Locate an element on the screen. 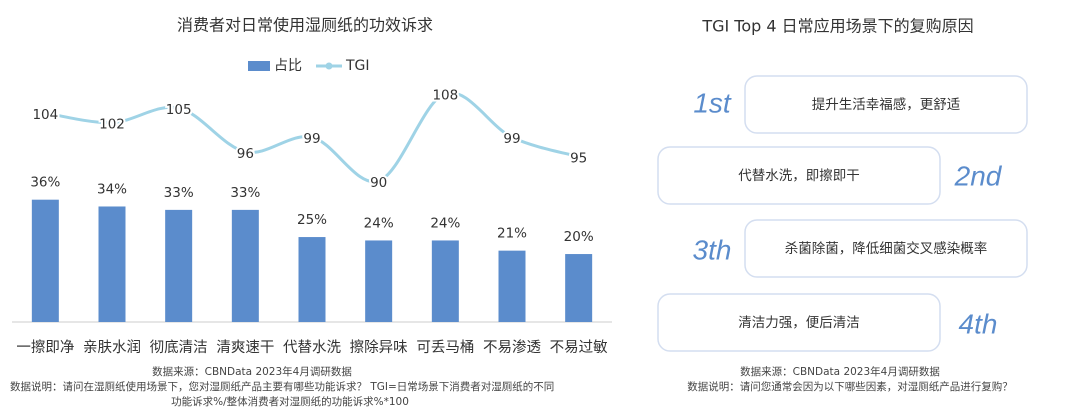 The width and height of the screenshot is (1080, 415). x-tick-label: 不易过敏 is located at coordinates (579, 347).